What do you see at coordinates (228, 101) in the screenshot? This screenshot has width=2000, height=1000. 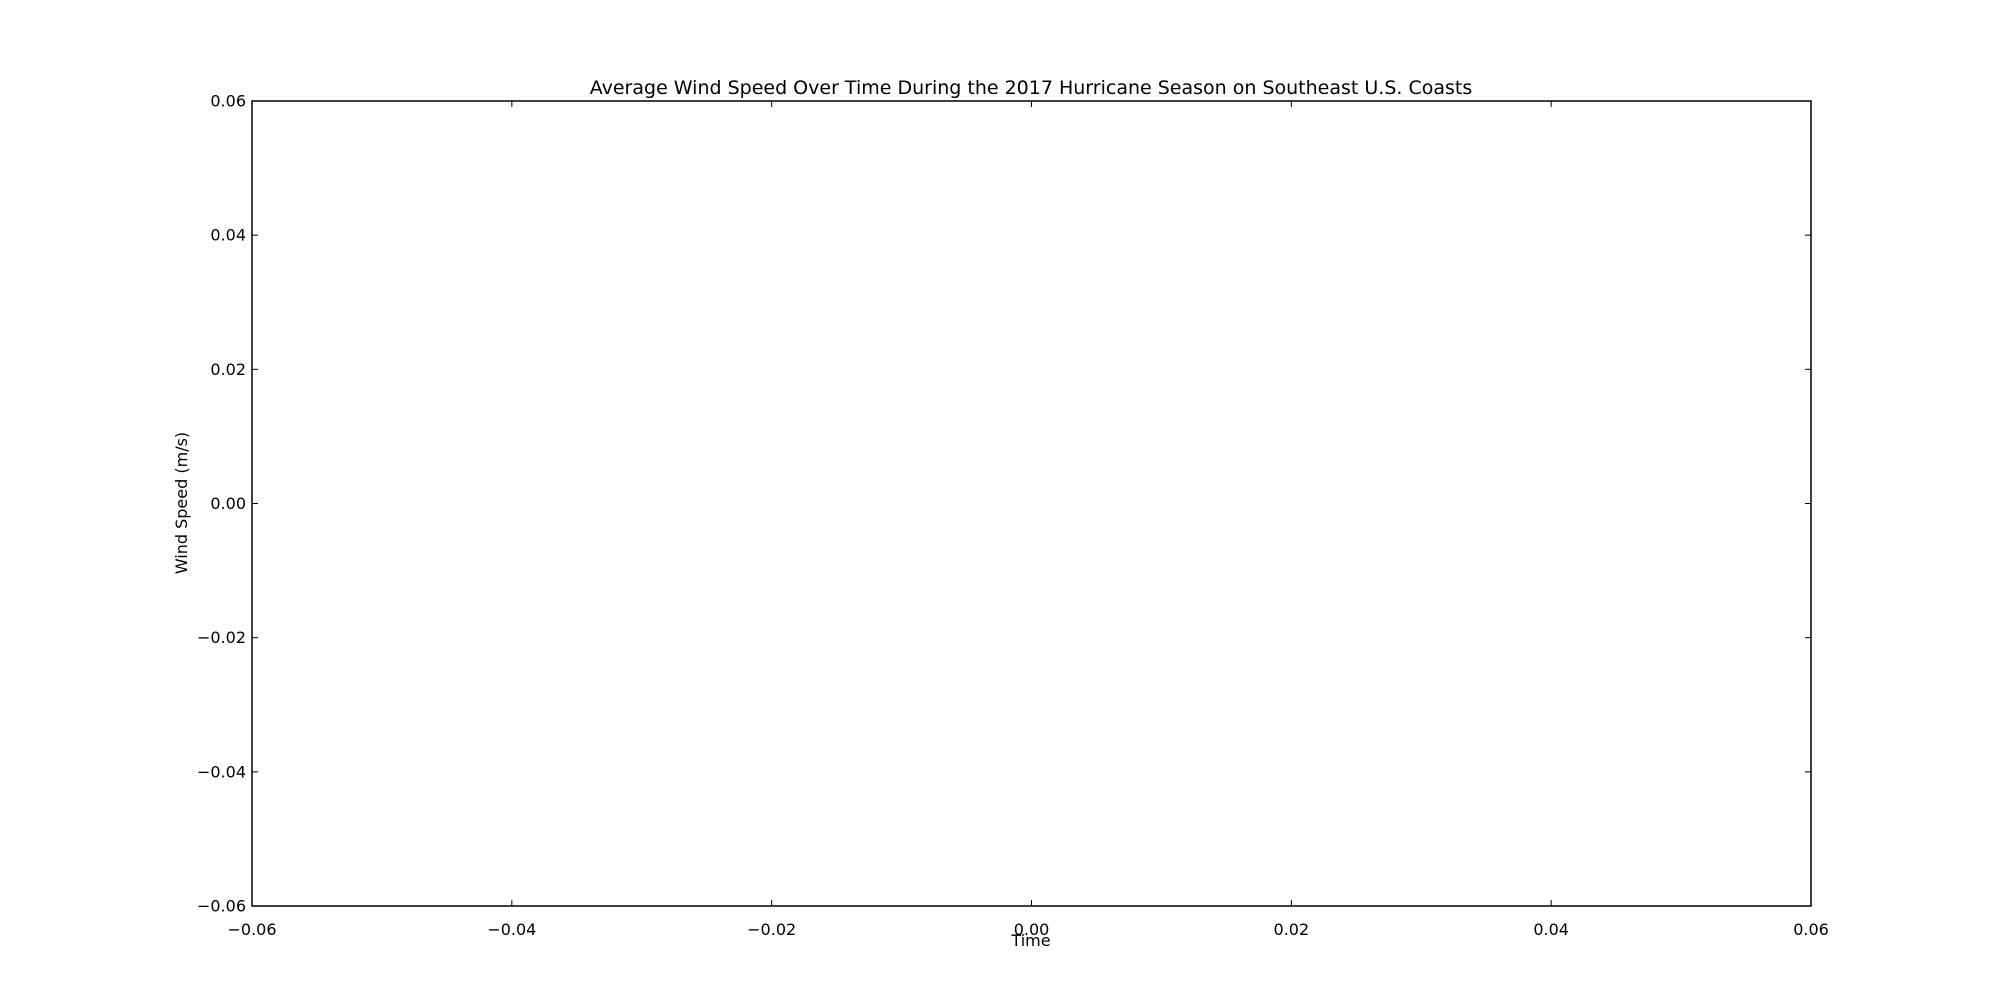 I see `y-tick-label: 0.06` at bounding box center [228, 101].